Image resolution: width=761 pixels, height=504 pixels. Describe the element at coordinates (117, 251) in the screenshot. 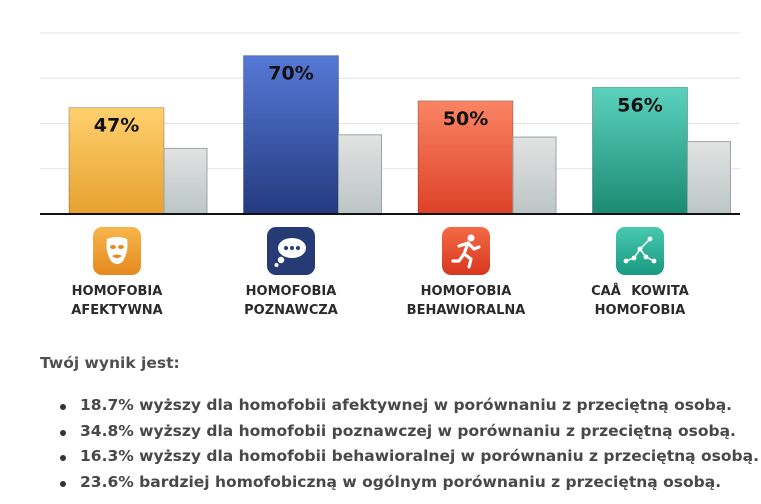

I see `mask-icon` at that location.